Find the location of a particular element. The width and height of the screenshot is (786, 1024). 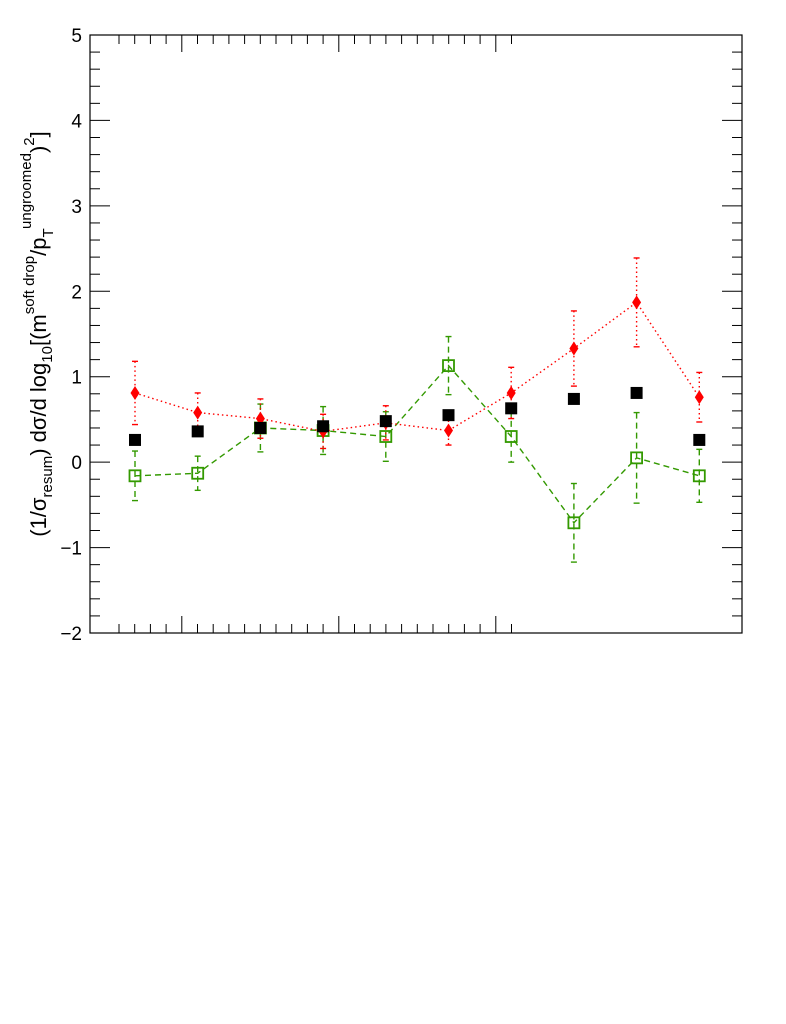

ylabel-softdrop-sup: soft drop is located at coordinates (29, 285).